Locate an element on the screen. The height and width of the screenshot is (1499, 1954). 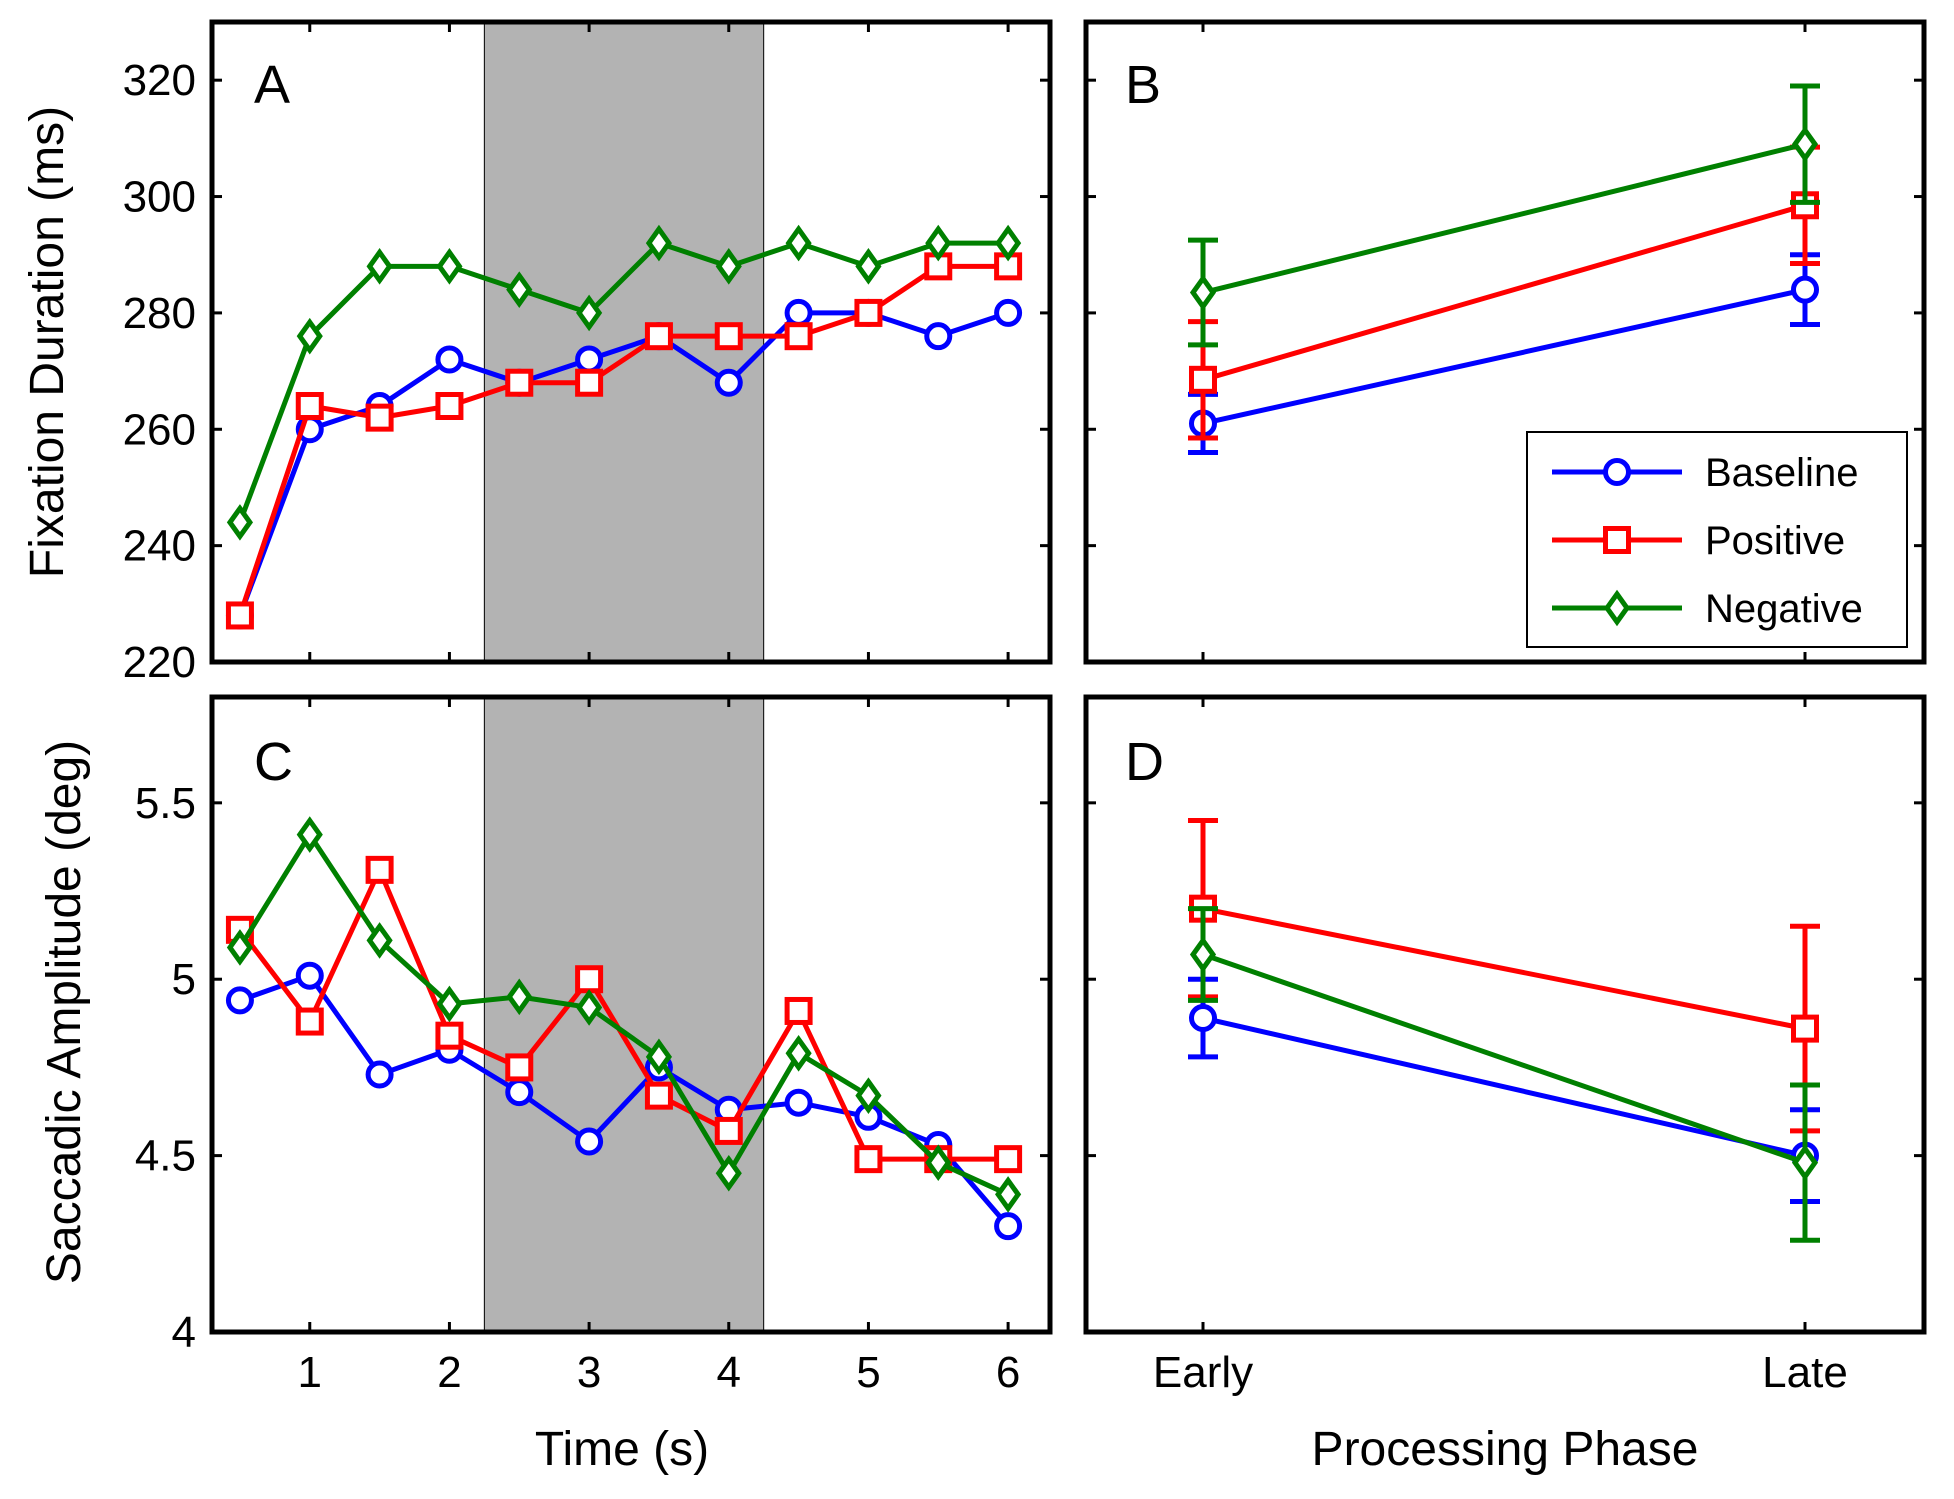
legend: Baseline Positive Negative is located at coordinates (1717, 539).